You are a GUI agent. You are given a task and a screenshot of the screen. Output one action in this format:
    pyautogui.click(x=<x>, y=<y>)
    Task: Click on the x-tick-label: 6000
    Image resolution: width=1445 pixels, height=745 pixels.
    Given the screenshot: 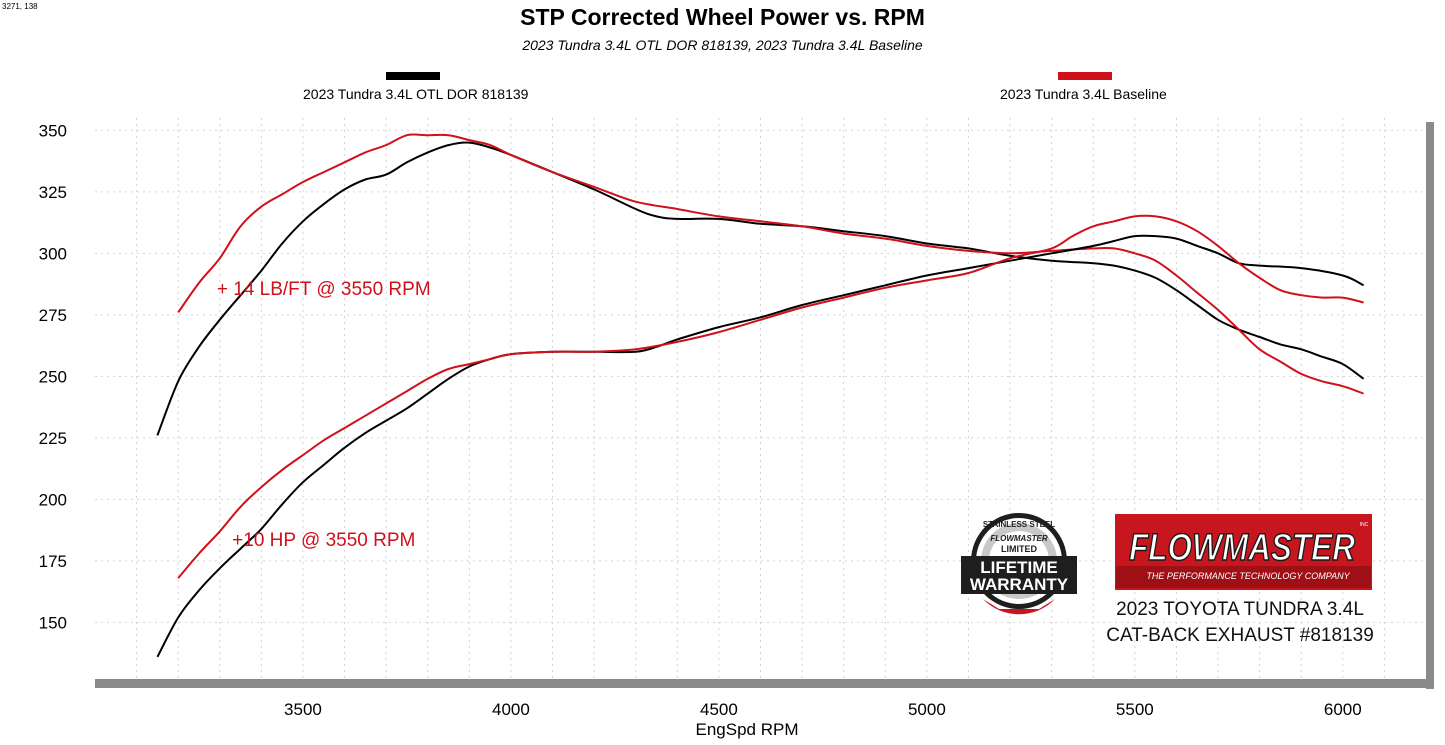 What is the action you would take?
    pyautogui.click(x=1343, y=709)
    